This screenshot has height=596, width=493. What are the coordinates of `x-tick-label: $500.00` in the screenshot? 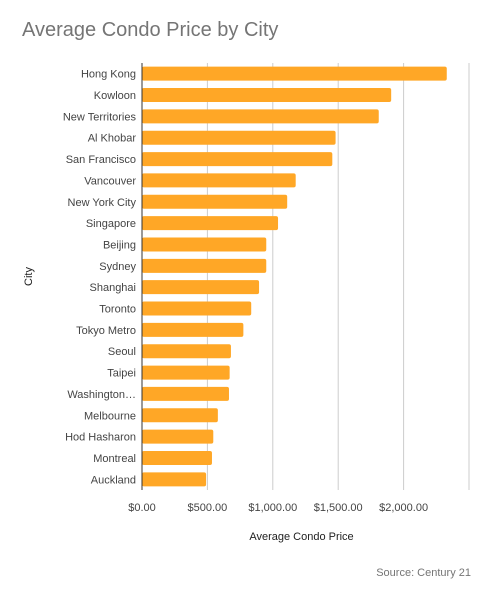 It's located at (208, 508).